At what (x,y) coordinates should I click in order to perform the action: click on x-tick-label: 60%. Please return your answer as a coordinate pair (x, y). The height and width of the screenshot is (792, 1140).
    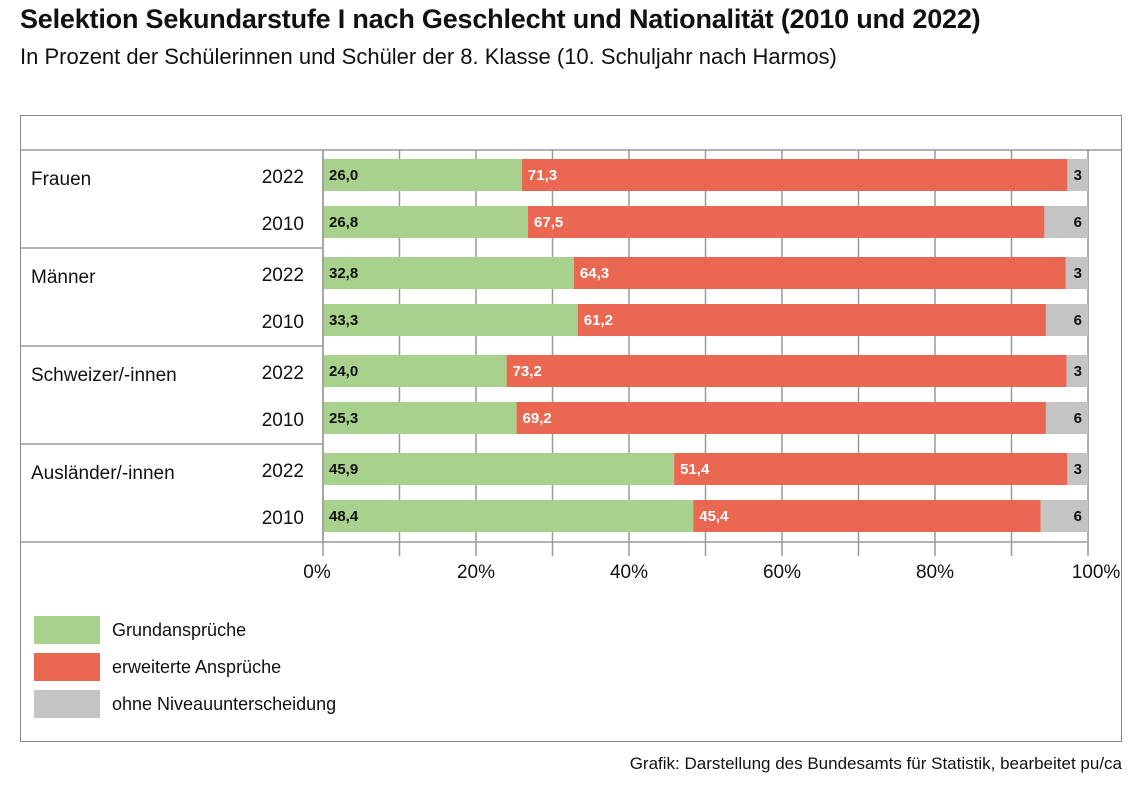
    Looking at the image, I should click on (782, 572).